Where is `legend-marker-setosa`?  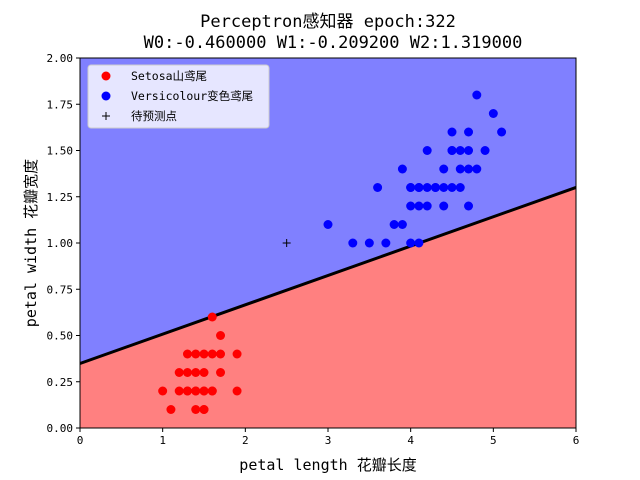 legend-marker-setosa is located at coordinates (106, 76).